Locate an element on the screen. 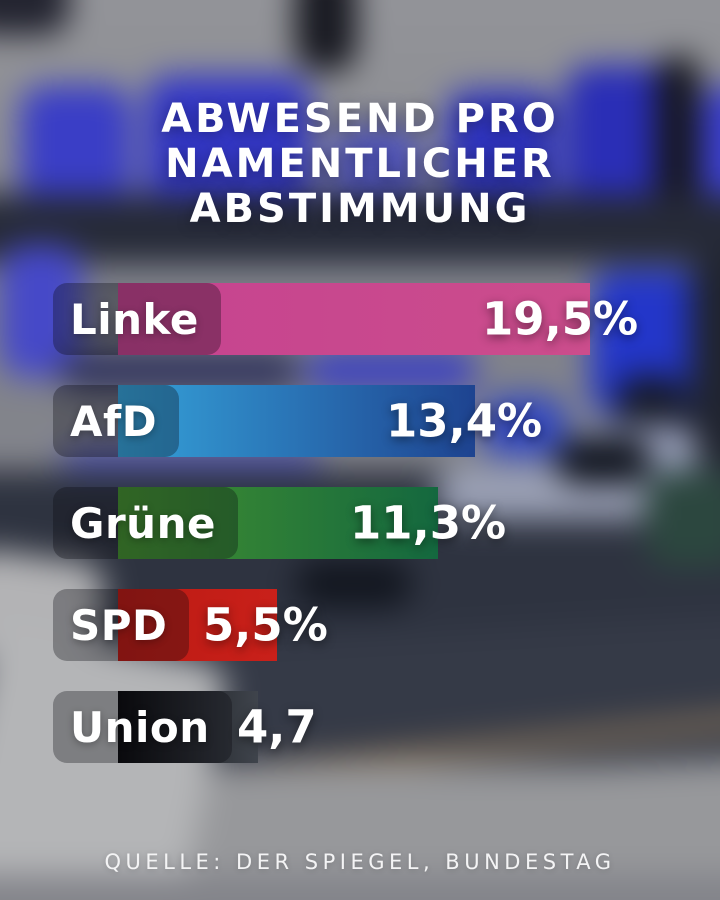 Image resolution: width=720 pixels, height=900 pixels. bar-value-gruene: 11,3% is located at coordinates (428, 523).